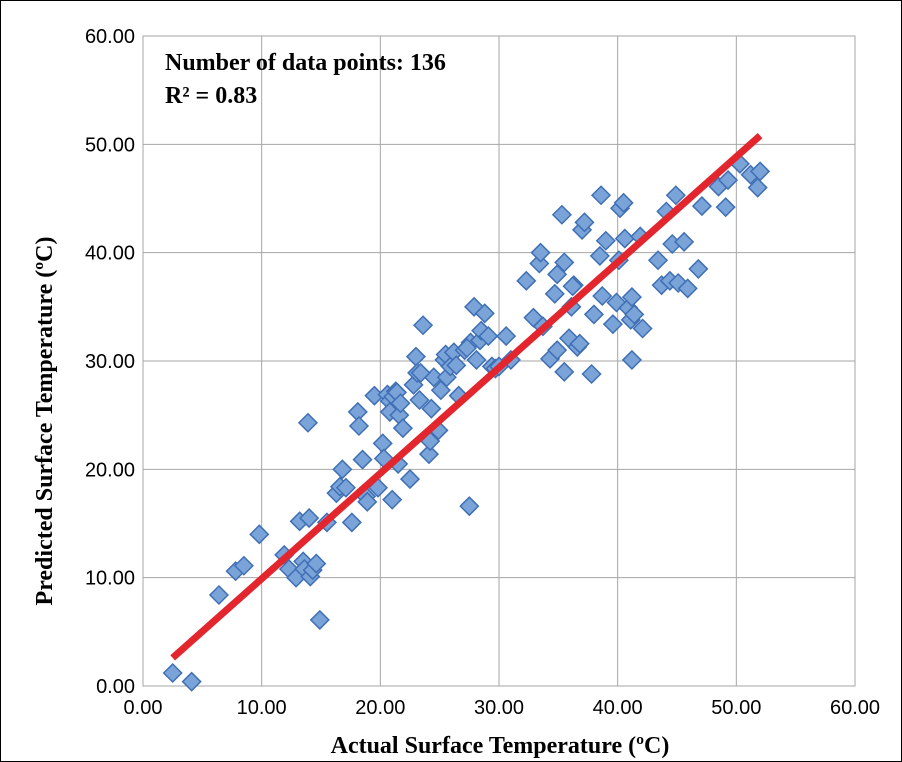  Describe the element at coordinates (143, 708) in the screenshot. I see `x-tick-label: 0.00` at that location.